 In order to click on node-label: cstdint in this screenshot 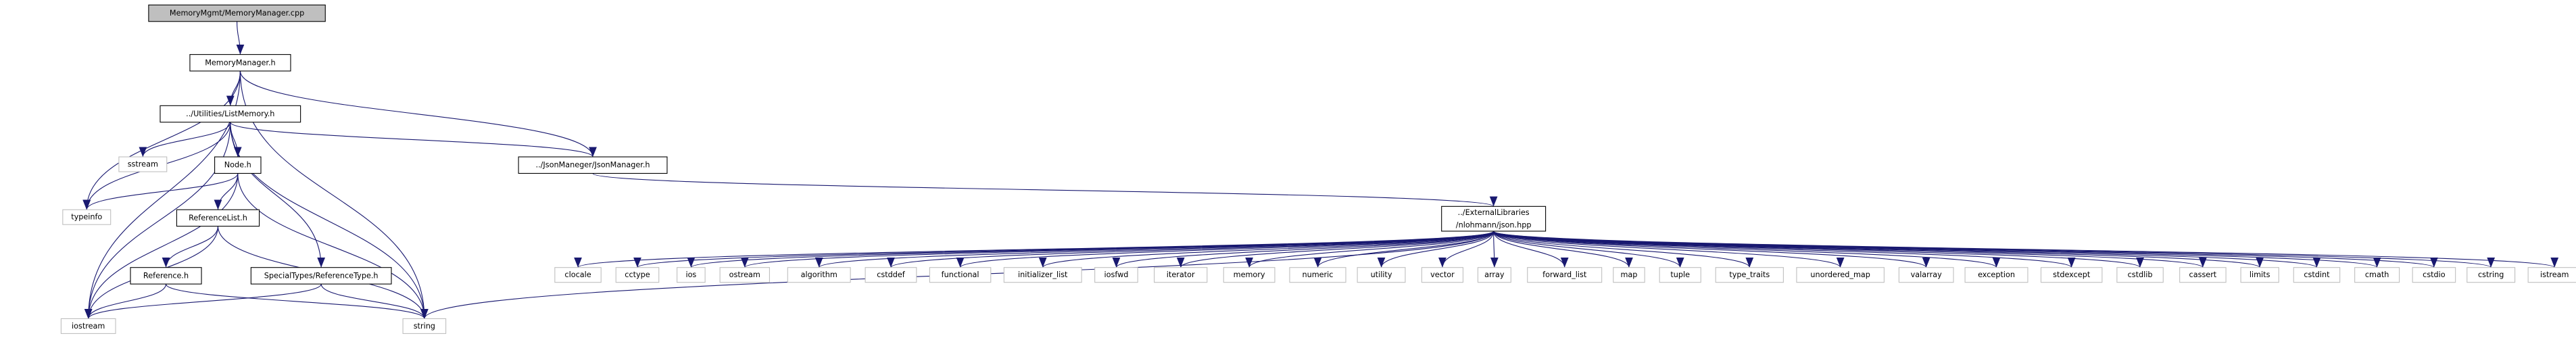, I will do `click(2317, 274)`.